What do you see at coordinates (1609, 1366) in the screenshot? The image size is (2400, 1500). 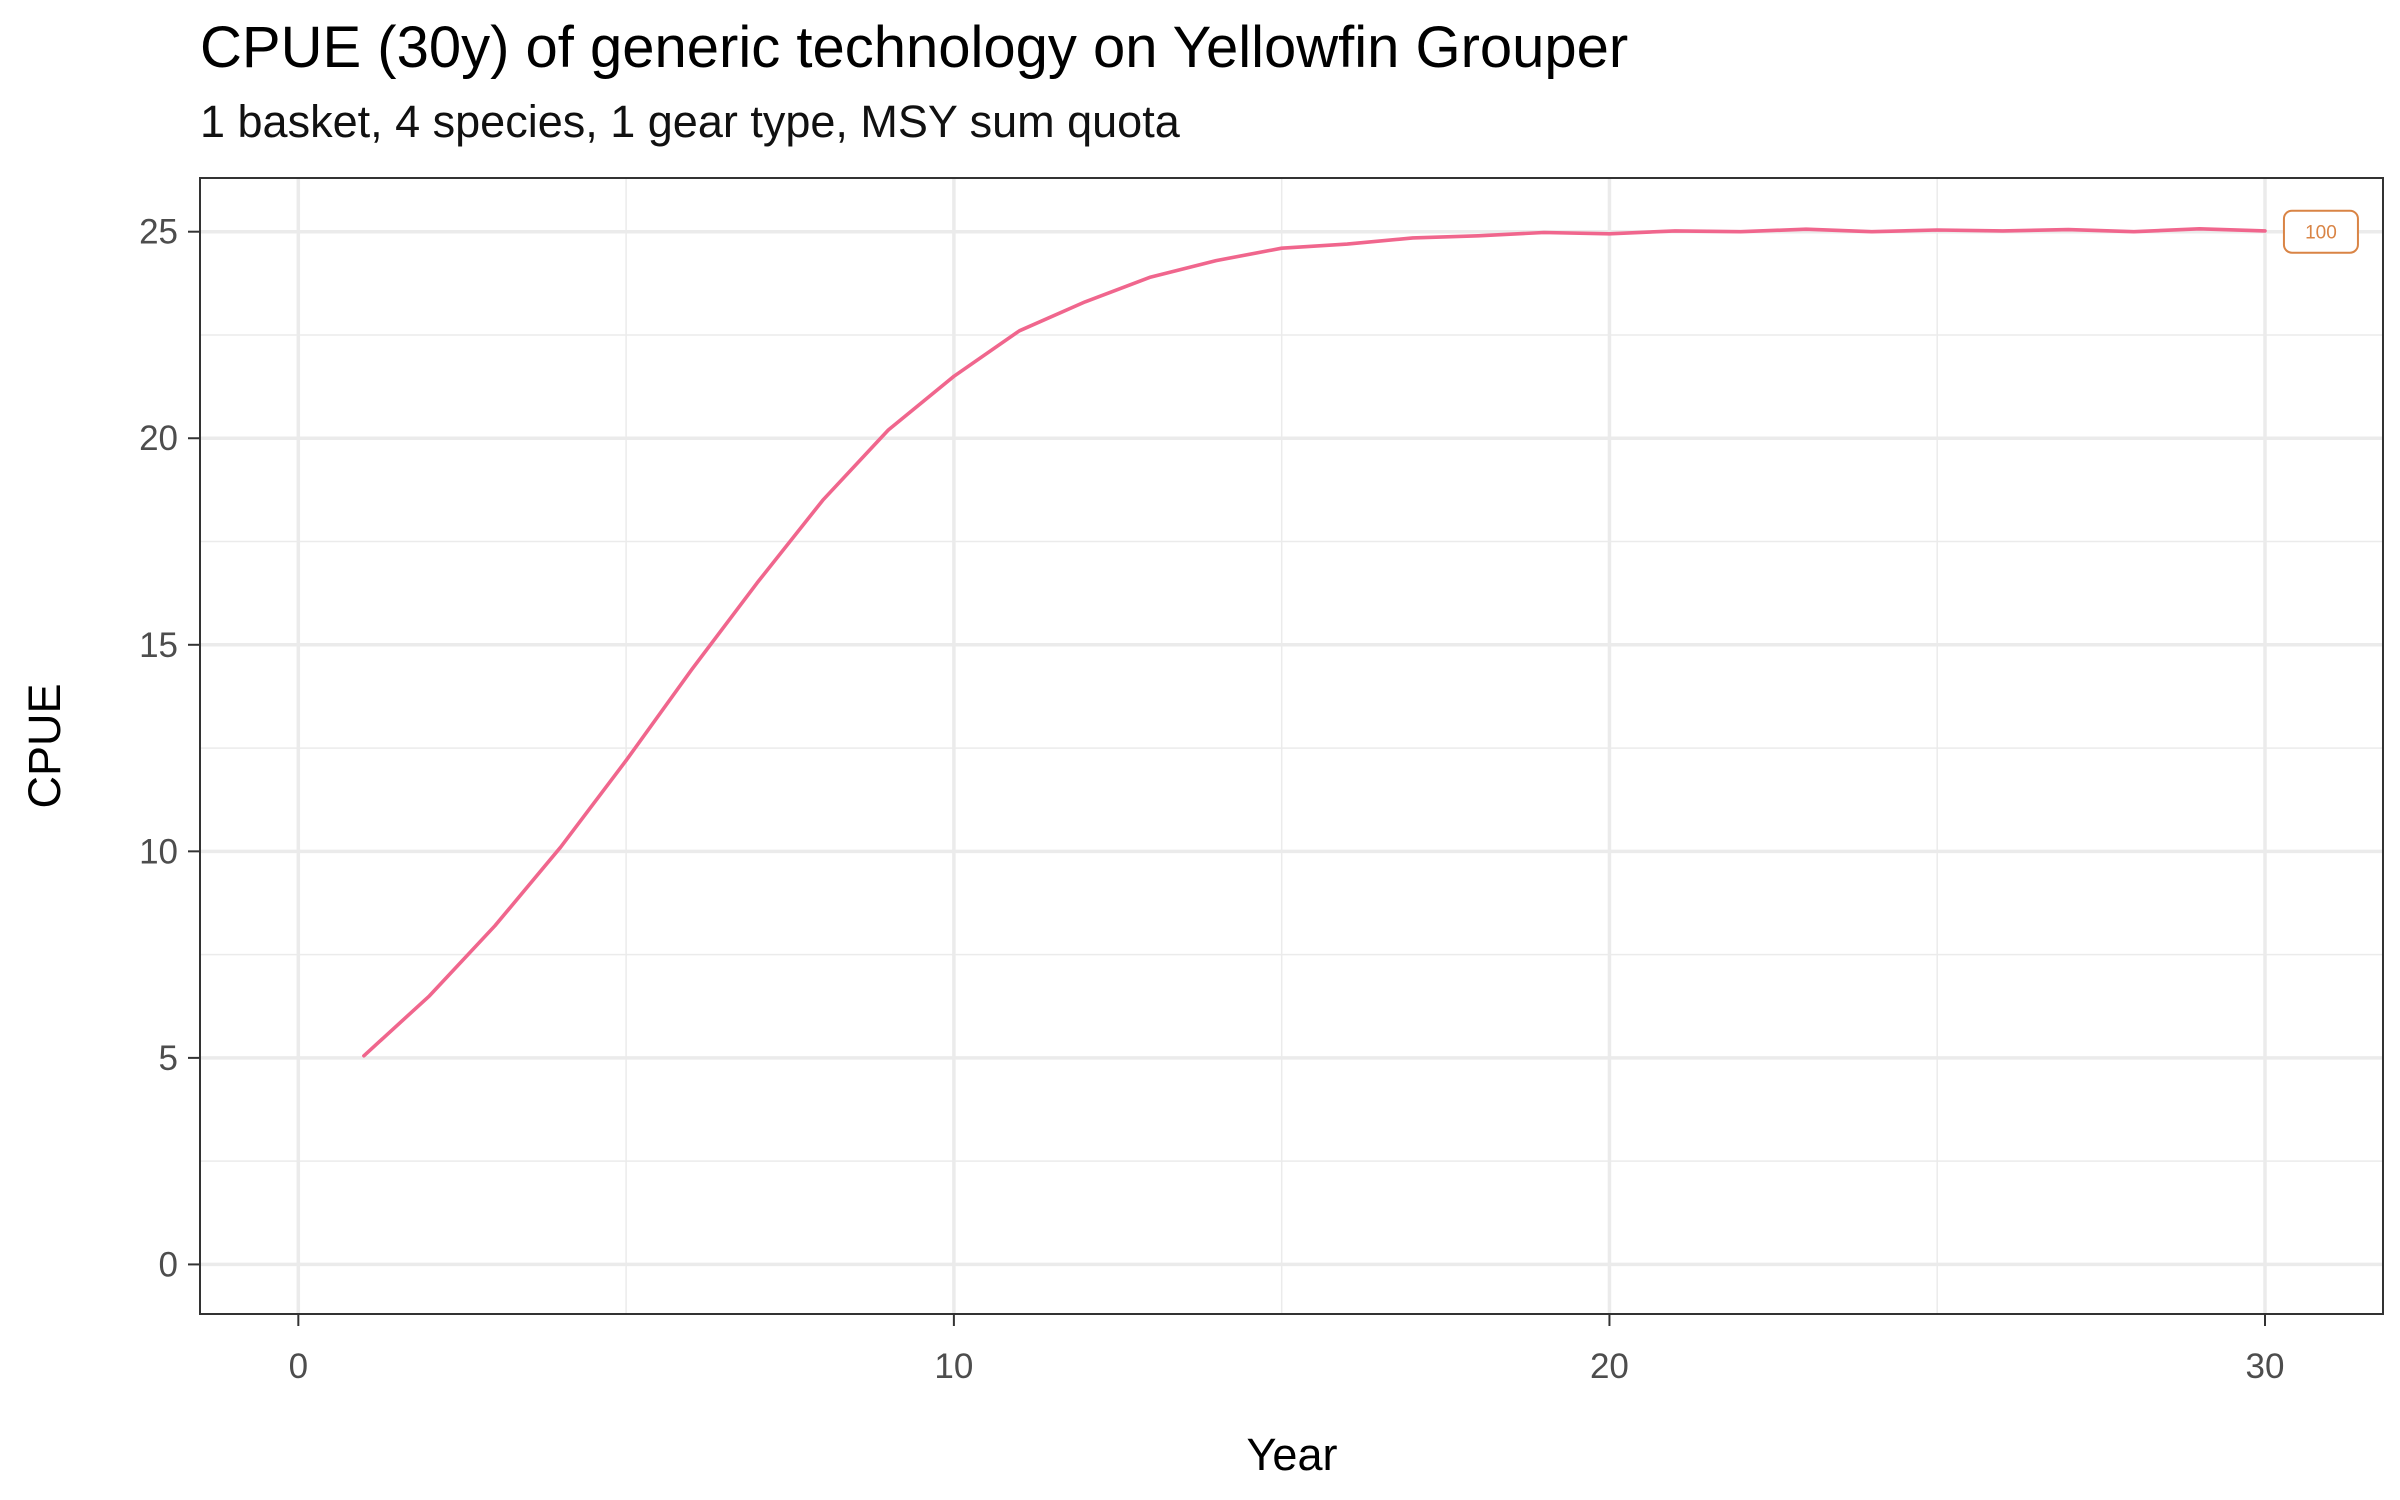 I see `x-tick-label: 20` at bounding box center [1609, 1366].